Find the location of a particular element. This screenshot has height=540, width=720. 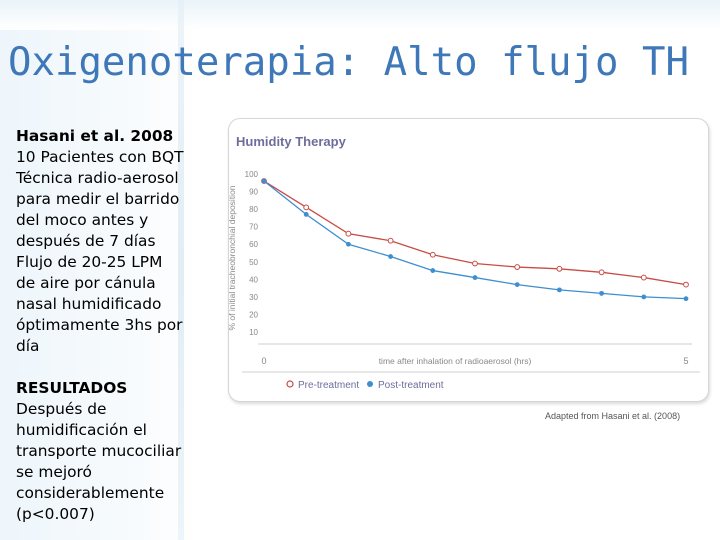

results-line: considerablemente is located at coordinates (90, 493).